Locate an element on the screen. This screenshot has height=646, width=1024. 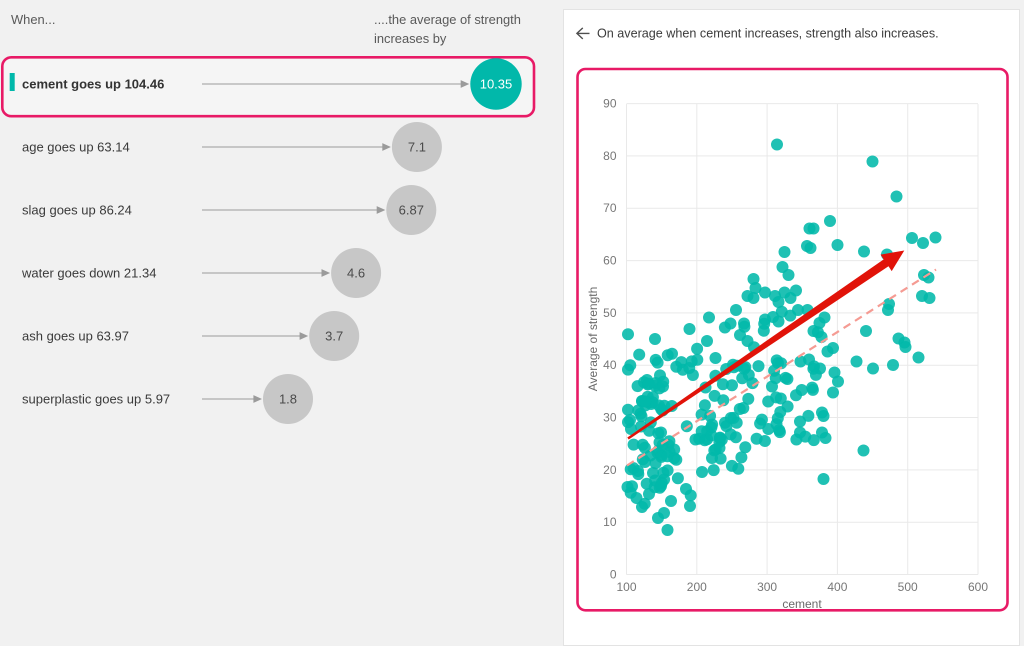
svg-text: 400 is located at coordinates (837, 587).